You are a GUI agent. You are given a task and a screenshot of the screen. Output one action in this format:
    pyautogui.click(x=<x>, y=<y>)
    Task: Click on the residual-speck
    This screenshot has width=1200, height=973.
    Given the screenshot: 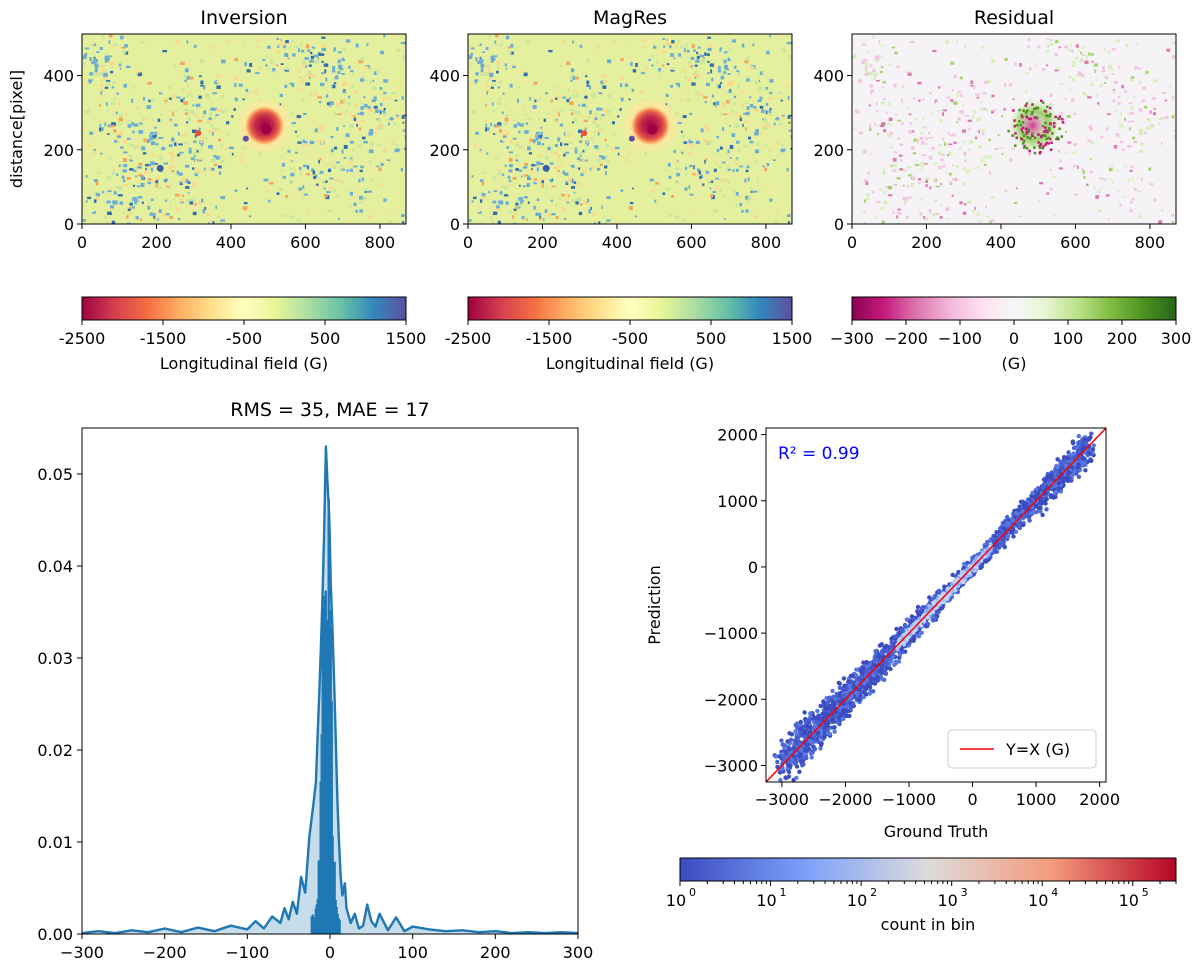 What is the action you would take?
    pyautogui.click(x=1040, y=147)
    